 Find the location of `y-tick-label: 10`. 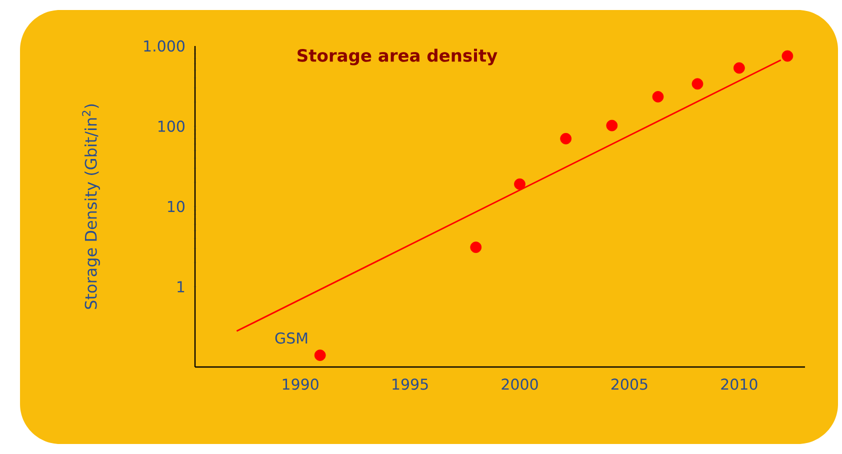

y-tick-label: 10 is located at coordinates (176, 206).